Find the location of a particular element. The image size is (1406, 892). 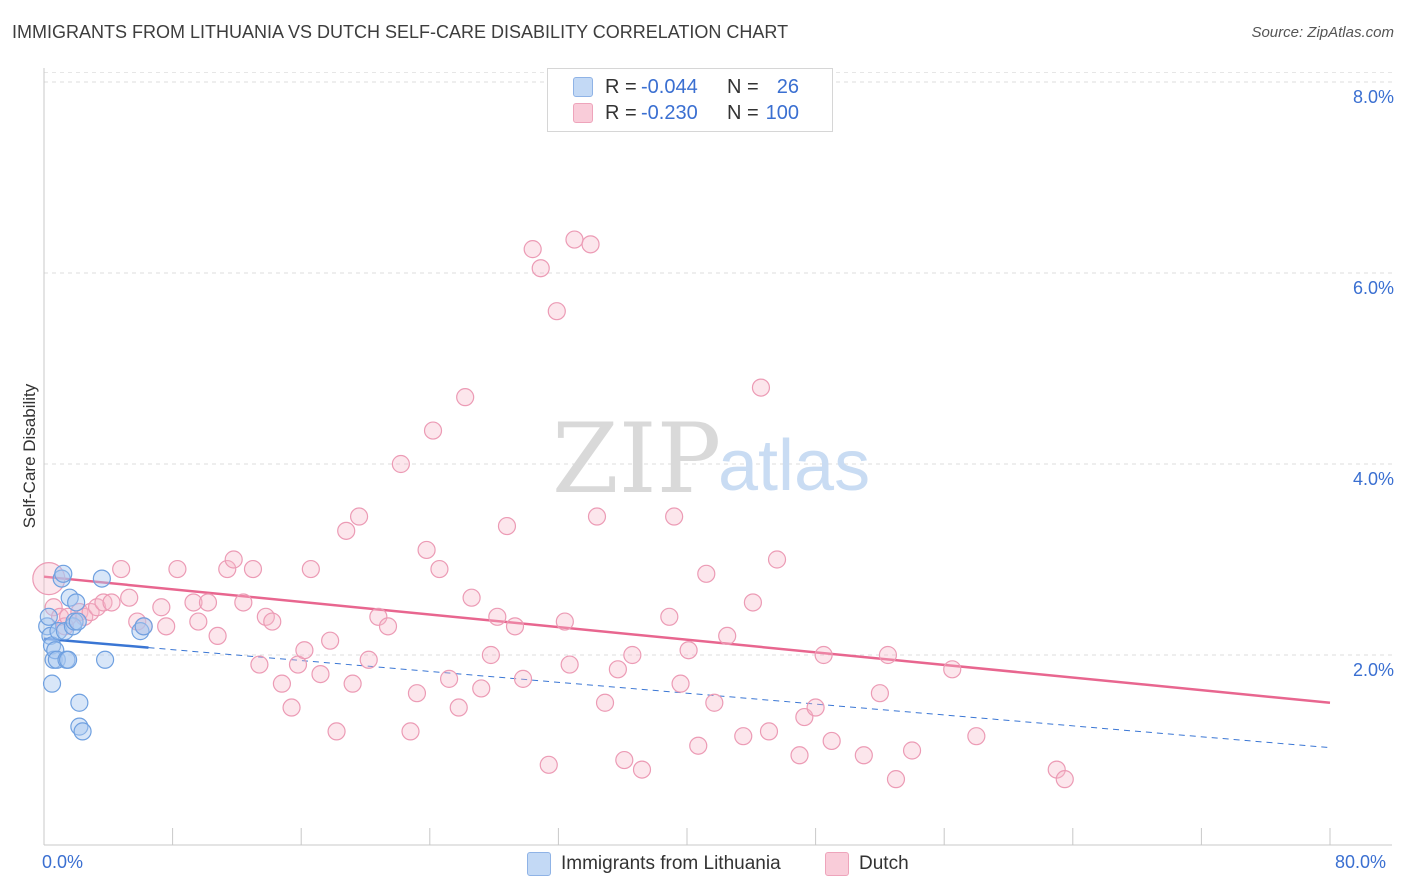

x-tick-label-max: 80.0% is located at coordinates (1361, 862).